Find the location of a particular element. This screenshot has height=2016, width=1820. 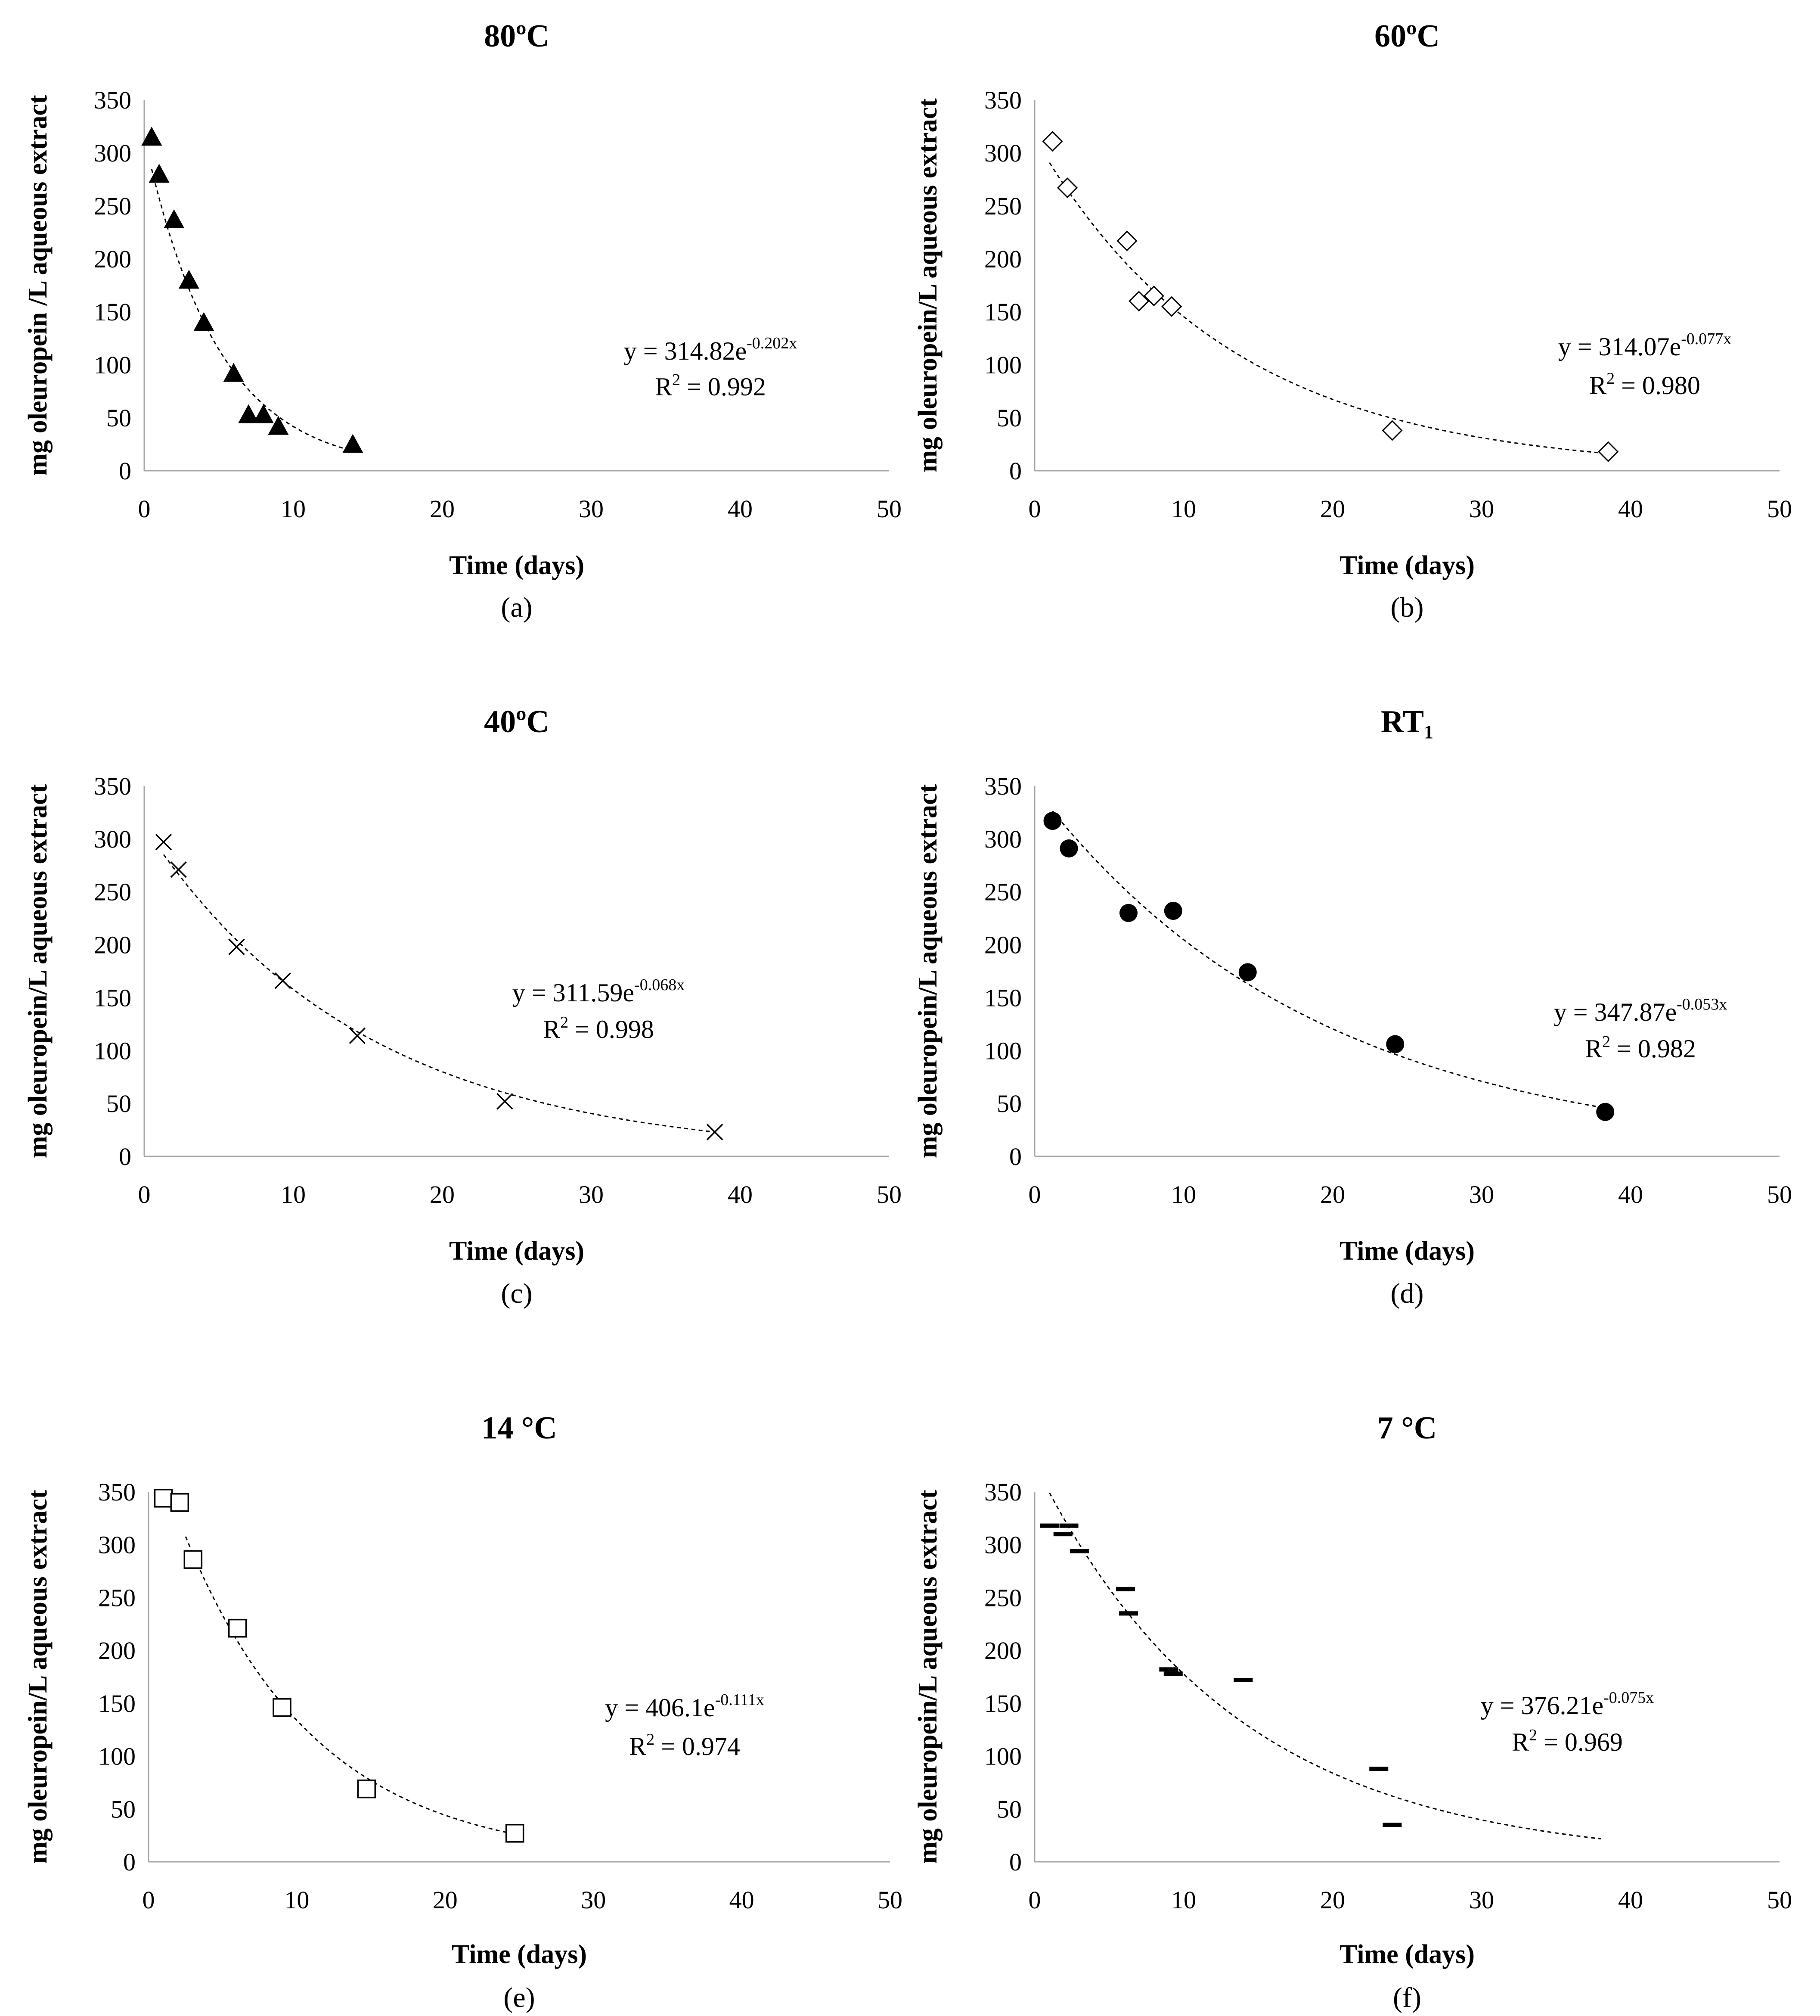

trendline-equation: y = 406.1e-0.111x is located at coordinates (685, 1706).